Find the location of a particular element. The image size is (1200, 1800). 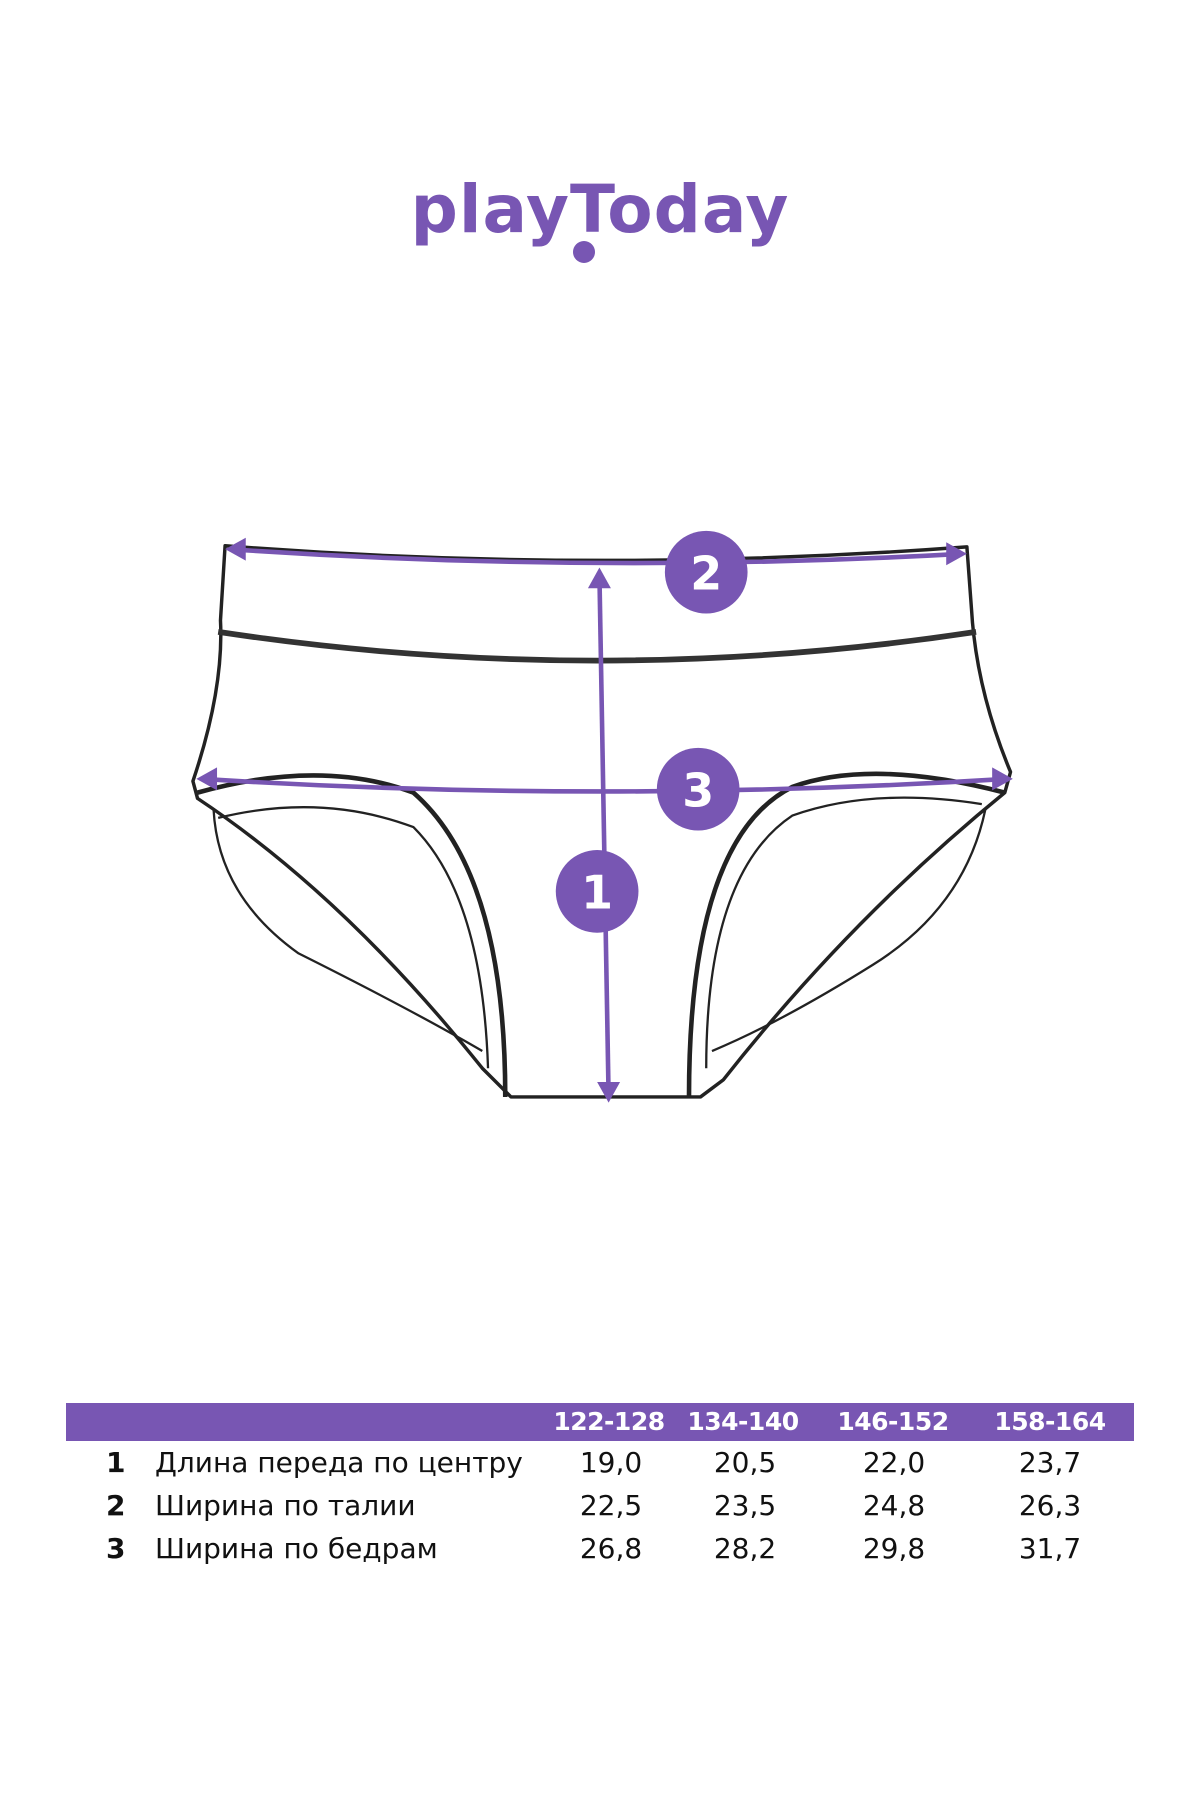

cell: 26,3 is located at coordinates (1050, 1505).